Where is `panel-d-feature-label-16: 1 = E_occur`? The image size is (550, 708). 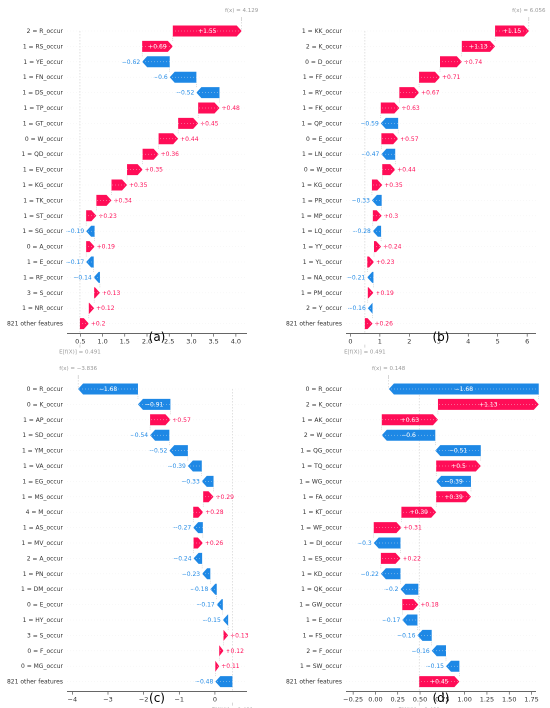
panel-d-feature-label-16: 1 = E_occur is located at coordinates (324, 620).